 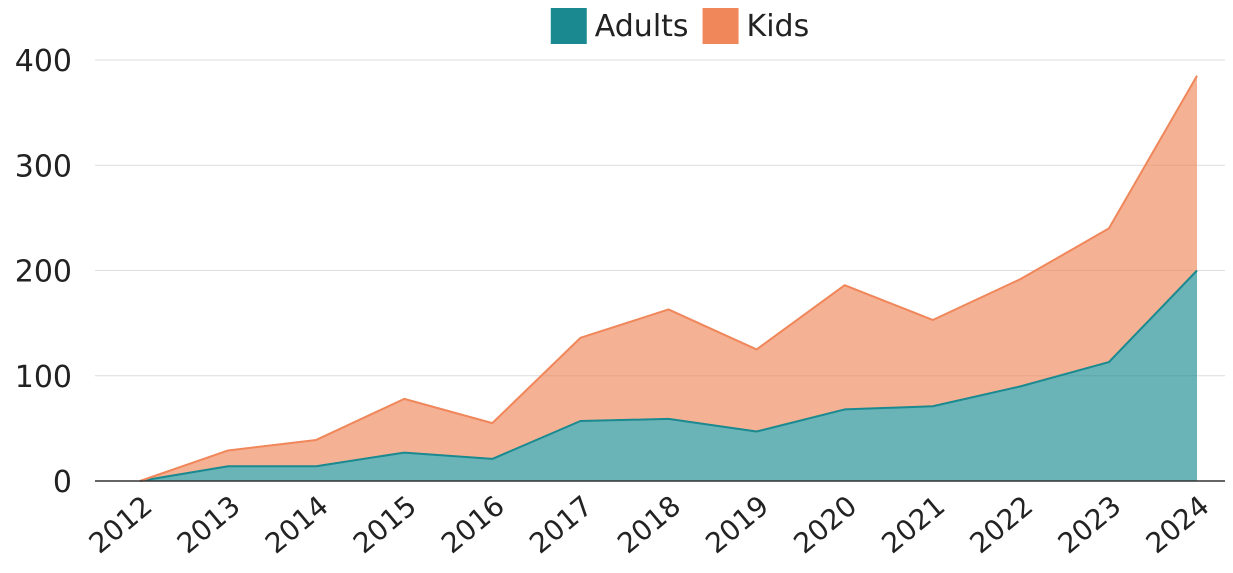 I want to click on y-tick-labels: 0 100 200 300 400, so click(x=43, y=272).